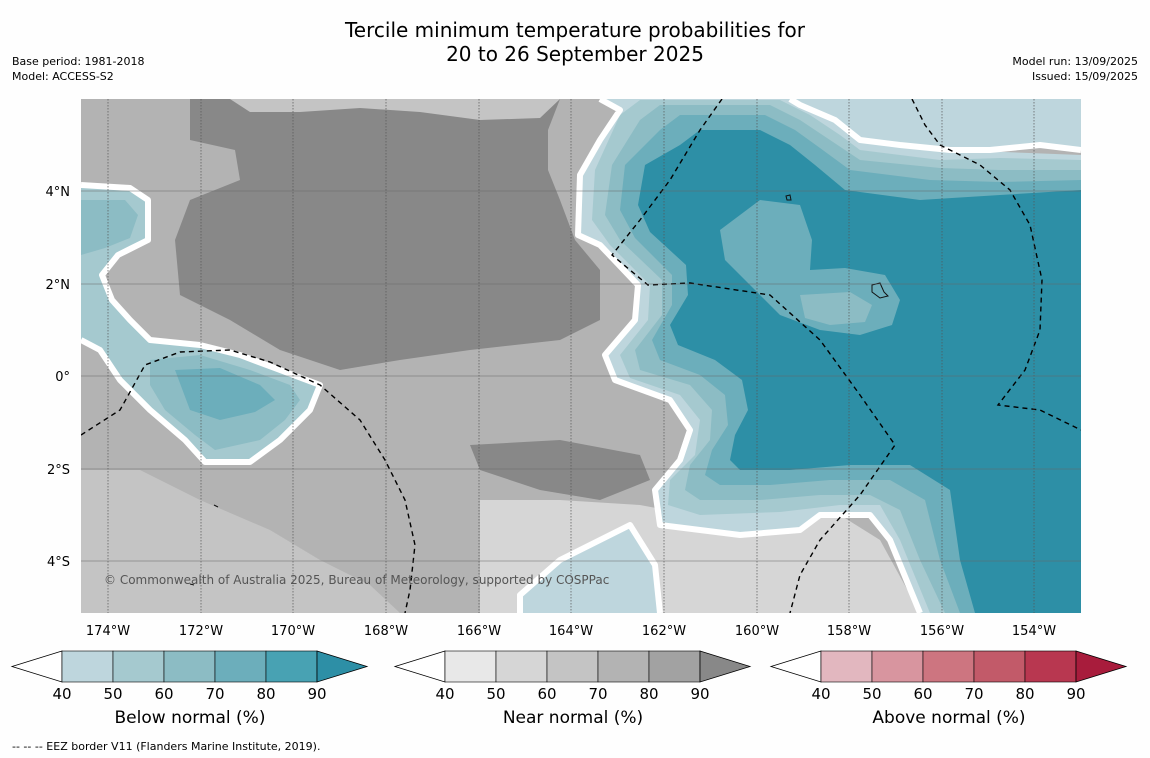  What do you see at coordinates (1075, 61) in the screenshot?
I see `model-run-text: Model run: 13/09/2025` at bounding box center [1075, 61].